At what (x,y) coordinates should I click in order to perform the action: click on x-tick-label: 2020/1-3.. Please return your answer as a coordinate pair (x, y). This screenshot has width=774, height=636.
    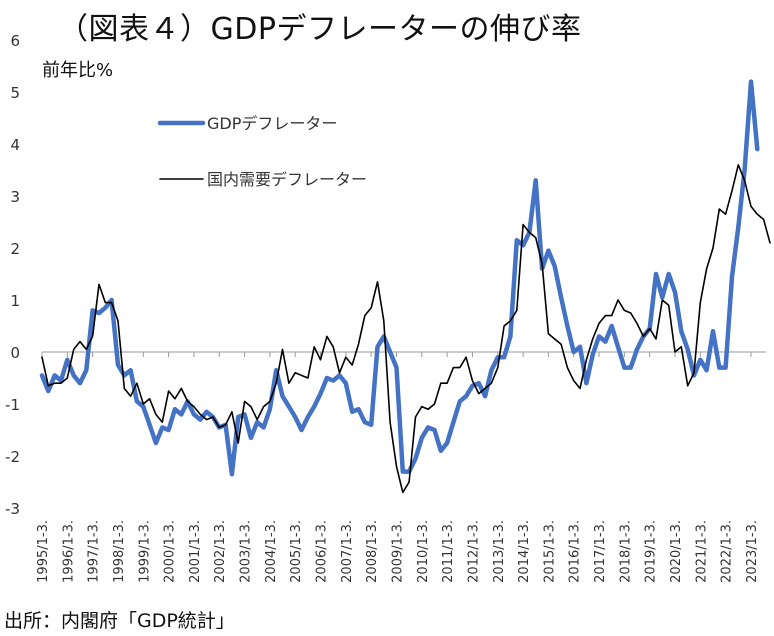
    Looking at the image, I should click on (676, 551).